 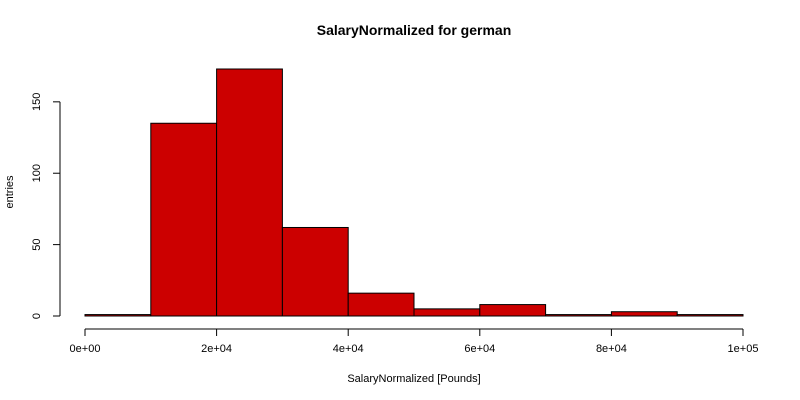 I want to click on x-tick-label: 8e+04, so click(x=611, y=349).